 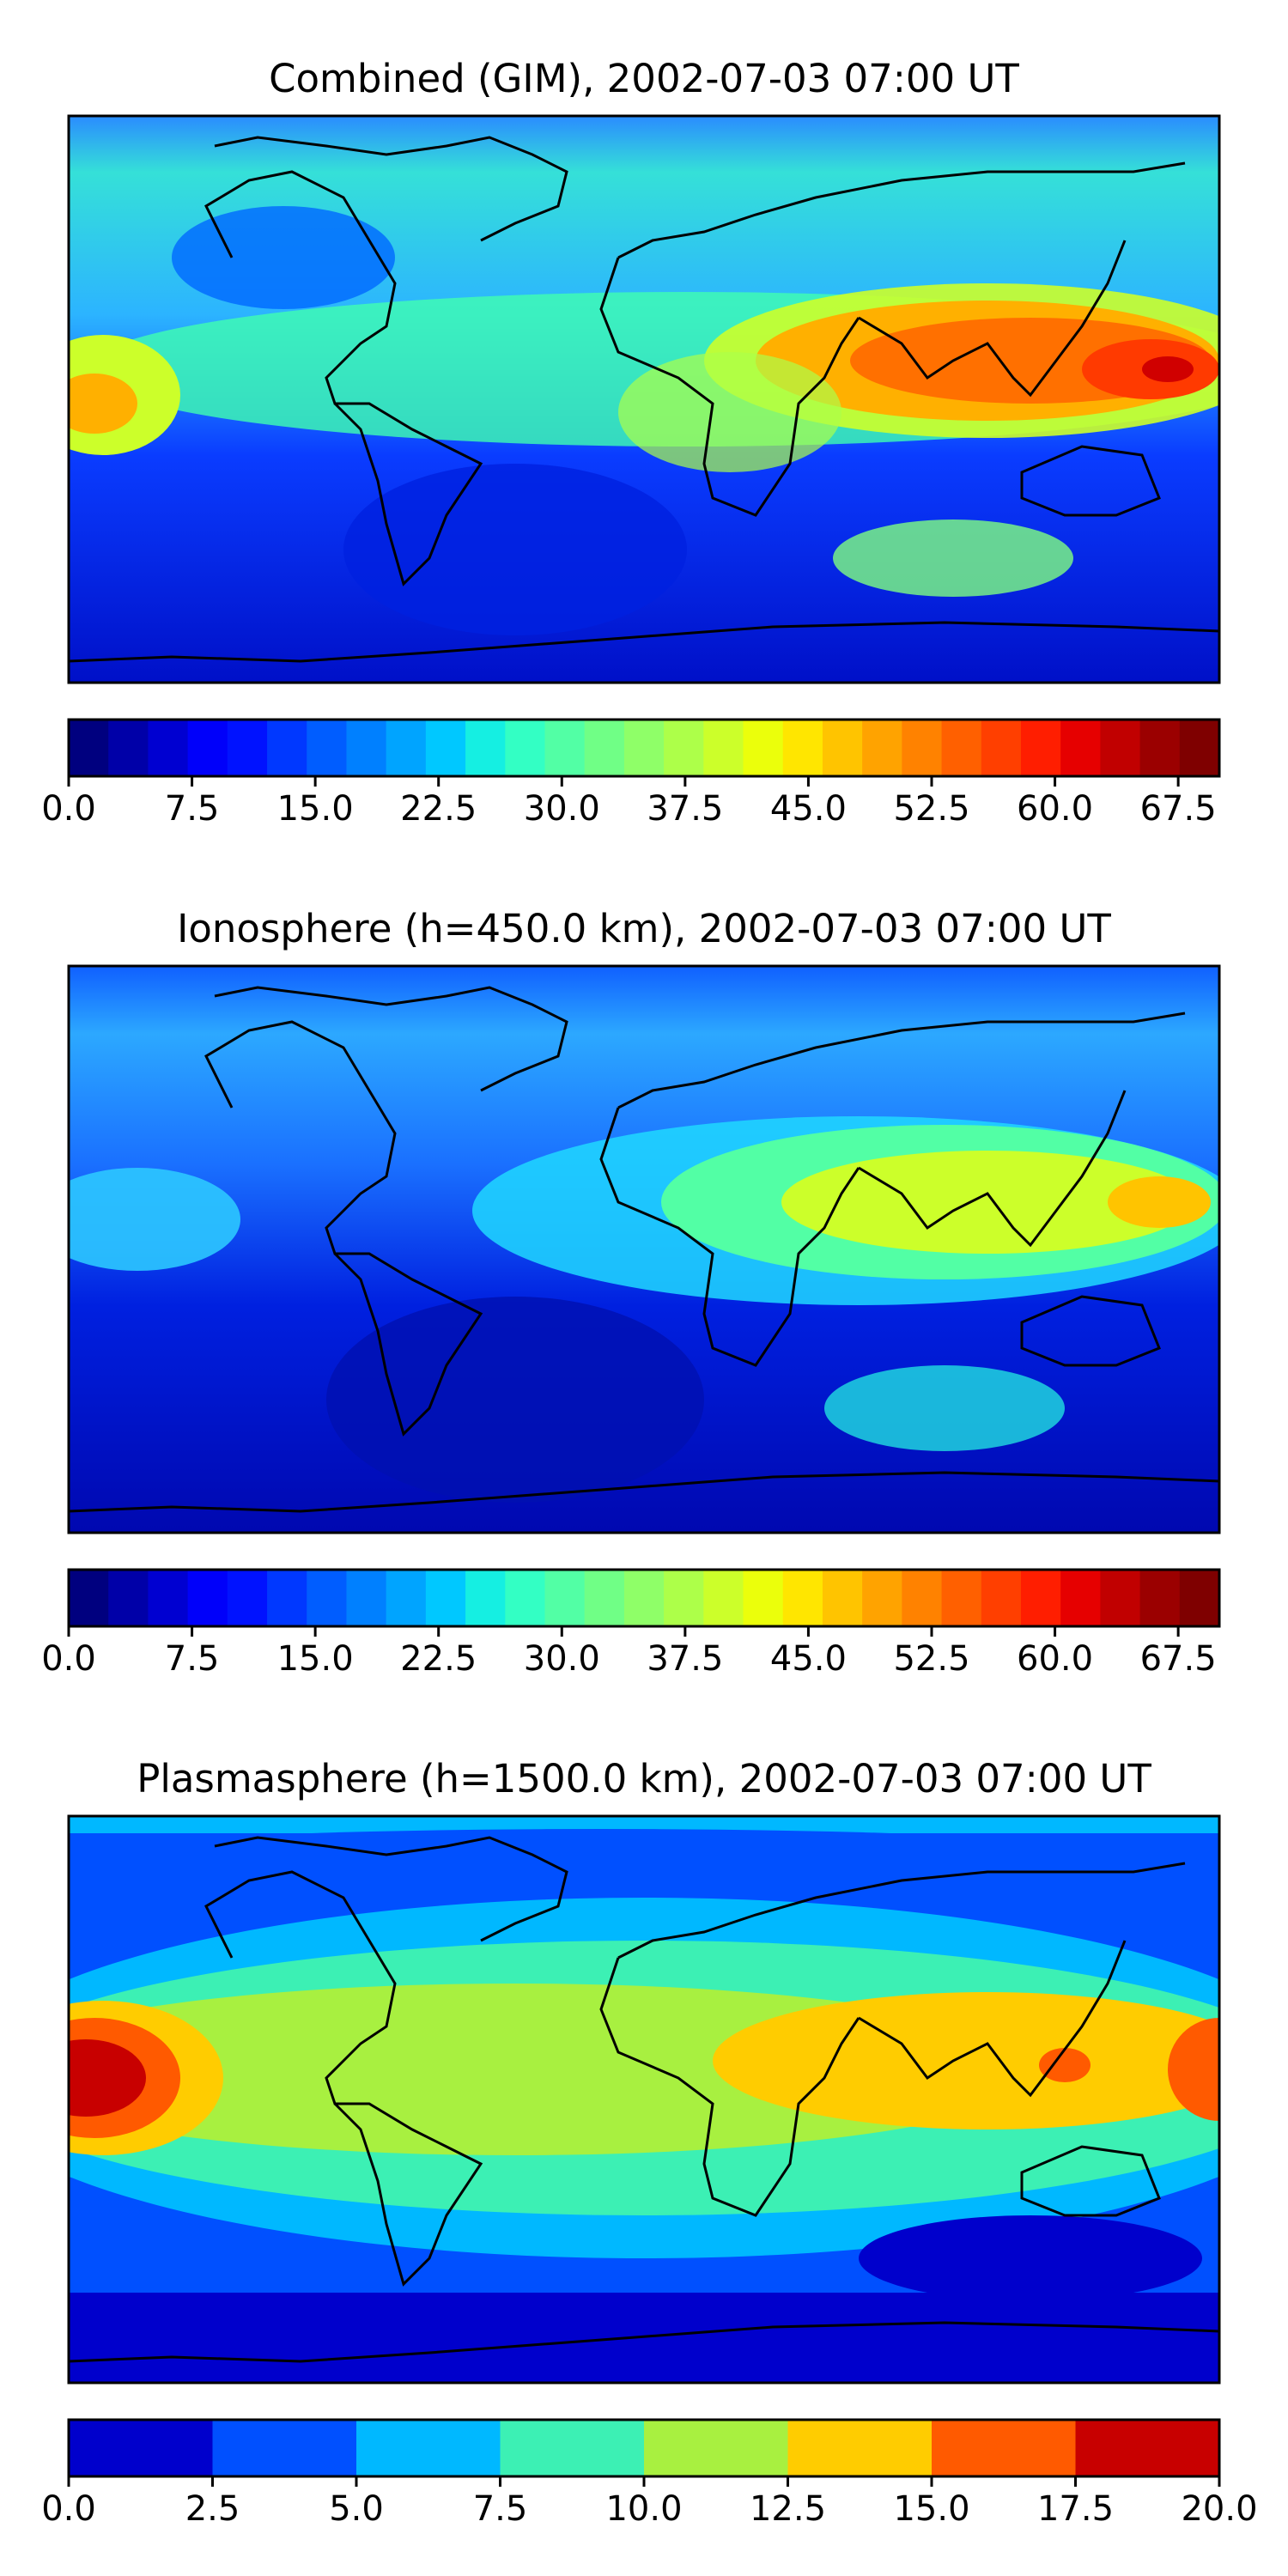 What do you see at coordinates (685, 809) in the screenshot?
I see `colorbar-tick-label: 37.5` at bounding box center [685, 809].